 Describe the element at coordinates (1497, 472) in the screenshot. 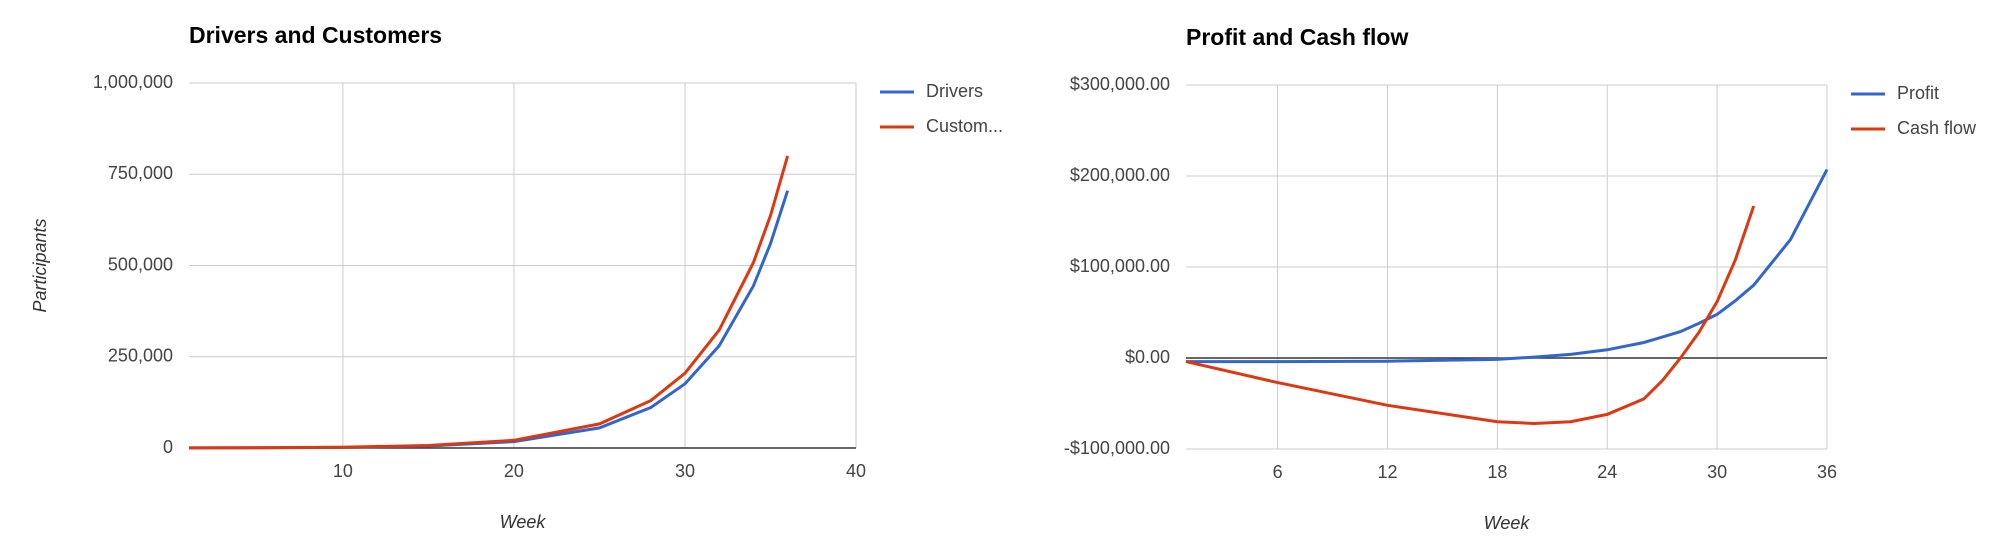

I see `x-tick-label: 18` at that location.